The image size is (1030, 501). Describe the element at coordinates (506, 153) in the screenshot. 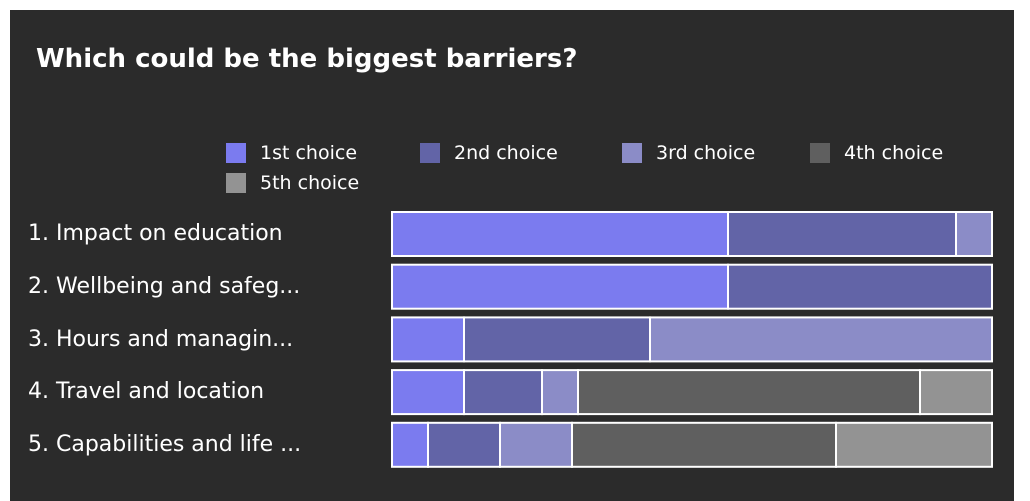

I see `legend-label-2nd-choice: 2nd choice` at that location.